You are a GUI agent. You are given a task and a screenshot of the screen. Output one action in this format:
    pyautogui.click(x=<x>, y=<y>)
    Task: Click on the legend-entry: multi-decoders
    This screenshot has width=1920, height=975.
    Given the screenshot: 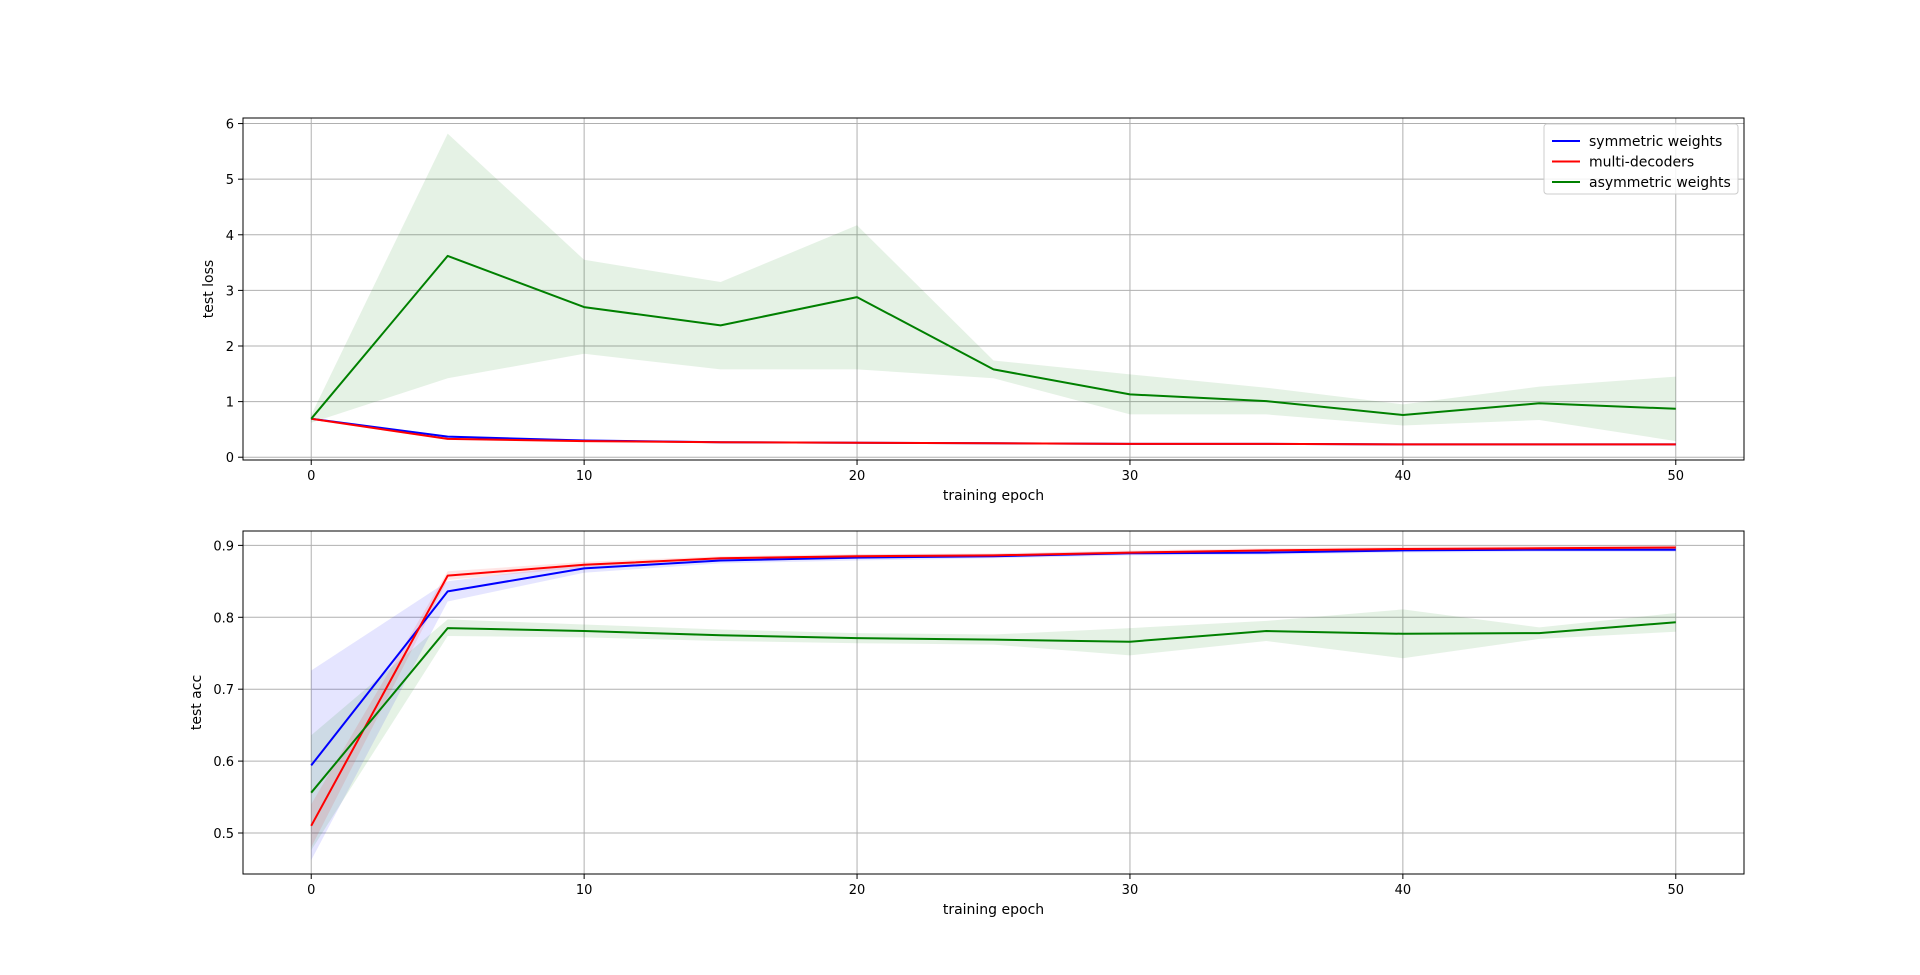 What is the action you would take?
    pyautogui.click(x=1641, y=163)
    